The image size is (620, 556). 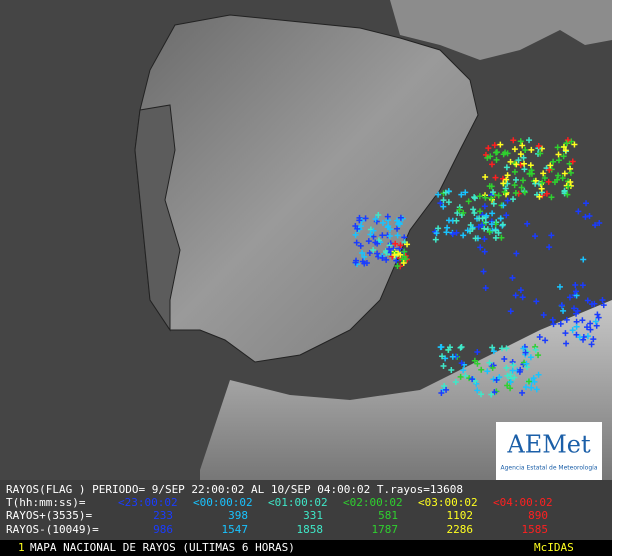 I want to click on positive-count: 1102, so click(x=460, y=515).